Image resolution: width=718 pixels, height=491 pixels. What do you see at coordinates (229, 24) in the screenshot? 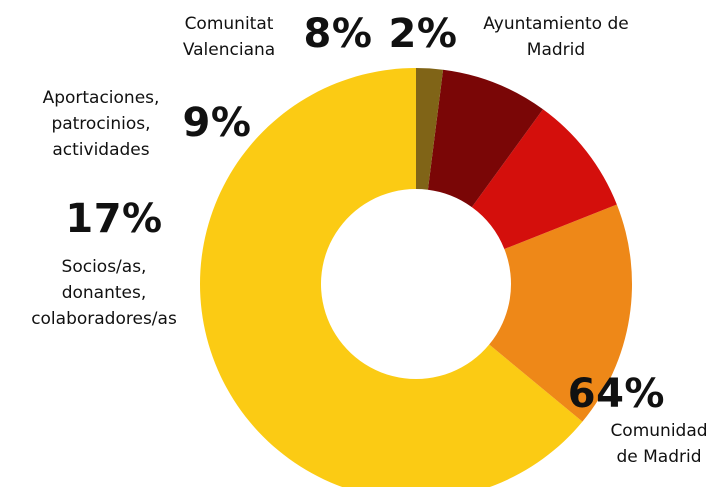
I see `slice-label-comunitat-valenciana-line-1: Comunitat` at bounding box center [229, 24].